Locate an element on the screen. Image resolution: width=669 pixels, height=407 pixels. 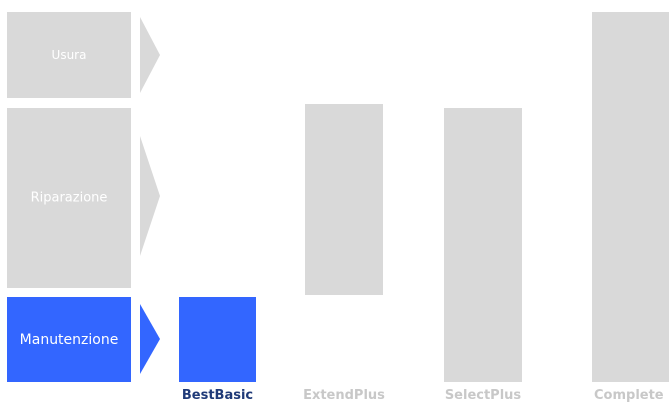
category-manutenzione: Manutenzione is located at coordinates (69, 339).